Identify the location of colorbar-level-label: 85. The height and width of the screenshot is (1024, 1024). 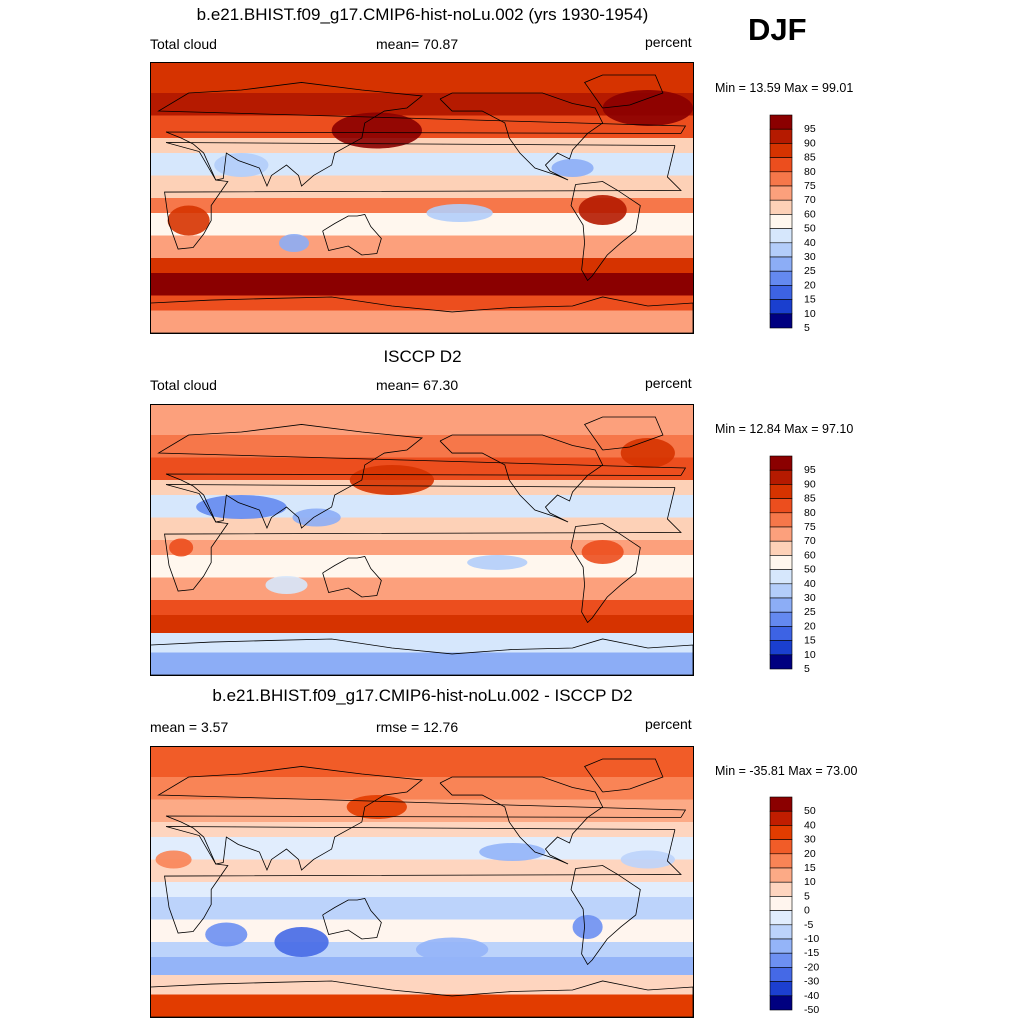
(810, 158).